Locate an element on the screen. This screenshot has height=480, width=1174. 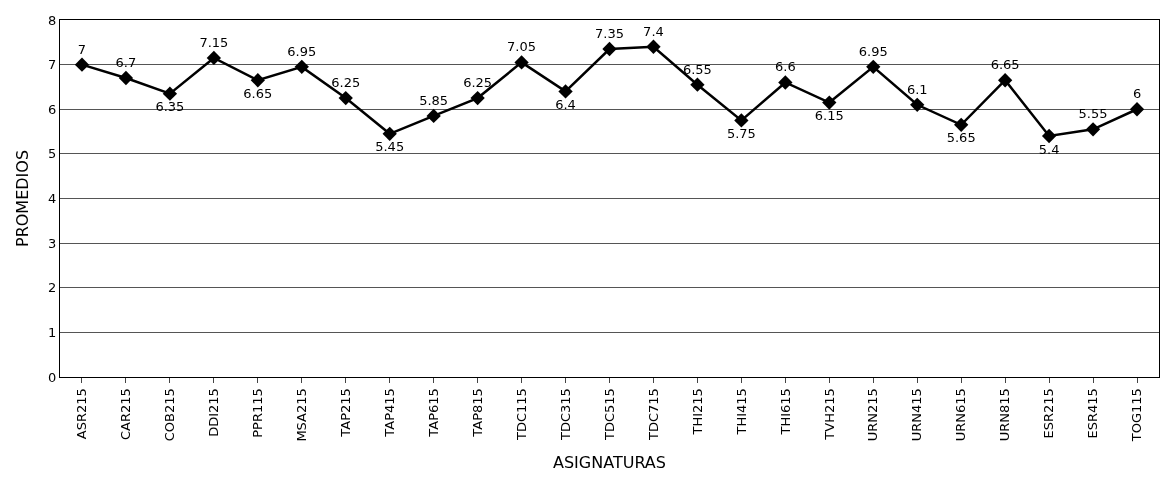
x-tick-label: TDC715 is located at coordinates (653, 415).